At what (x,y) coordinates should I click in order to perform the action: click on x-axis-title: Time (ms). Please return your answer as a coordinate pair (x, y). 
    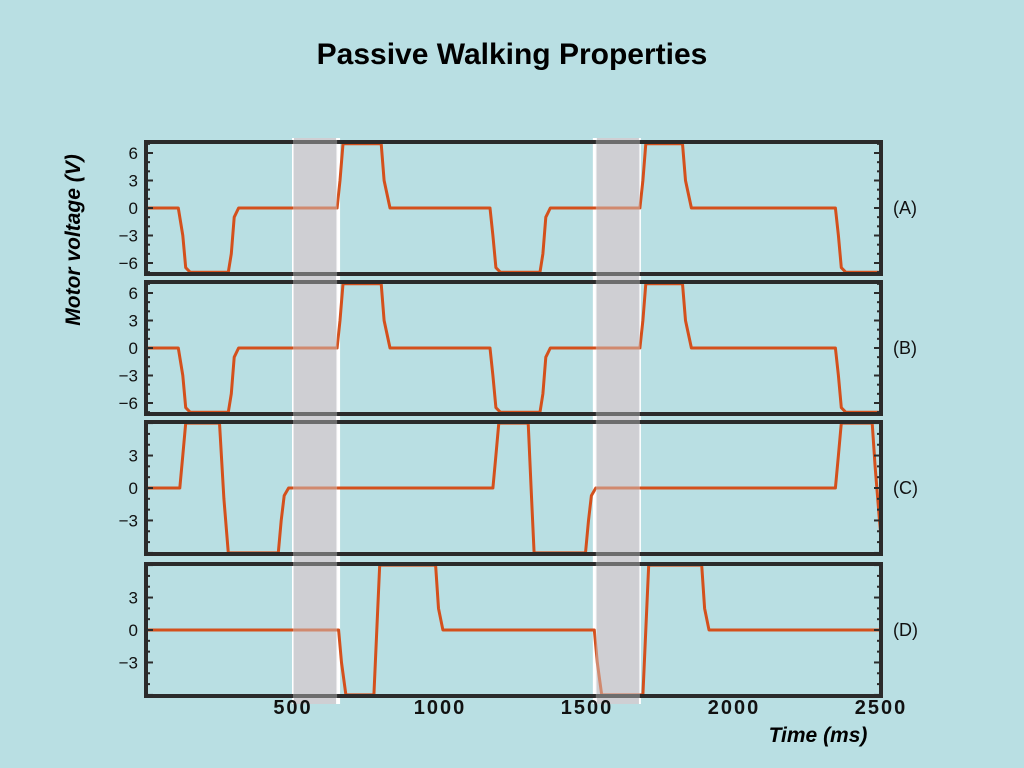
    Looking at the image, I should click on (818, 735).